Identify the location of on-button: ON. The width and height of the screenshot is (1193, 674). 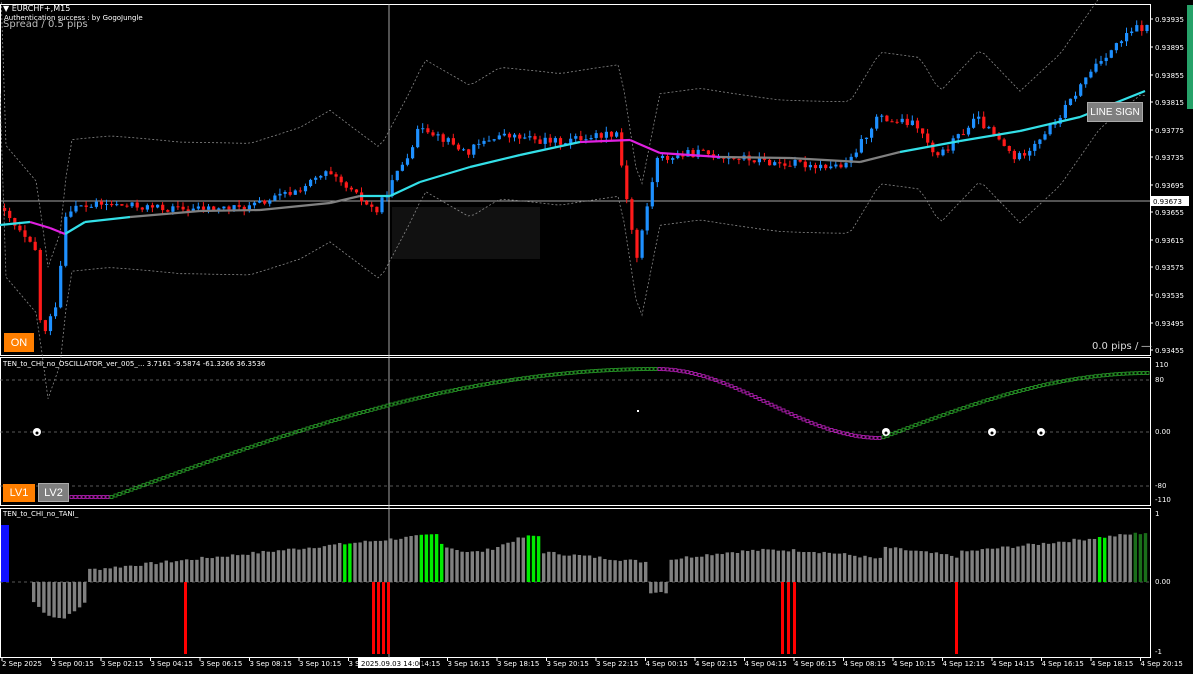
(19, 342).